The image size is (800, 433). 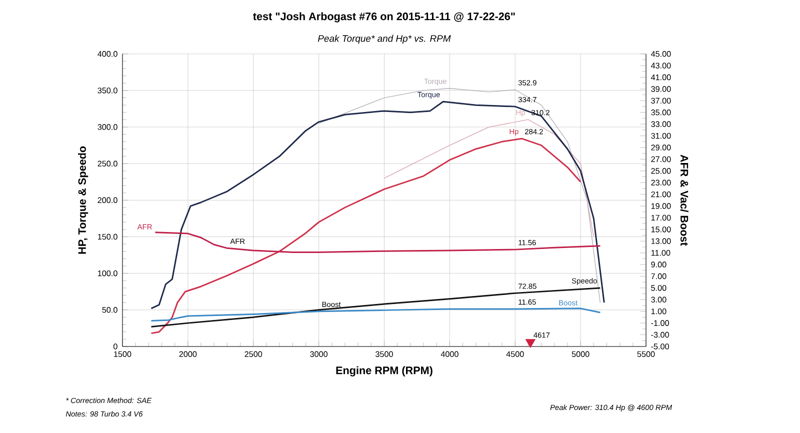 I want to click on x-tick-label: 3000, so click(x=319, y=354).